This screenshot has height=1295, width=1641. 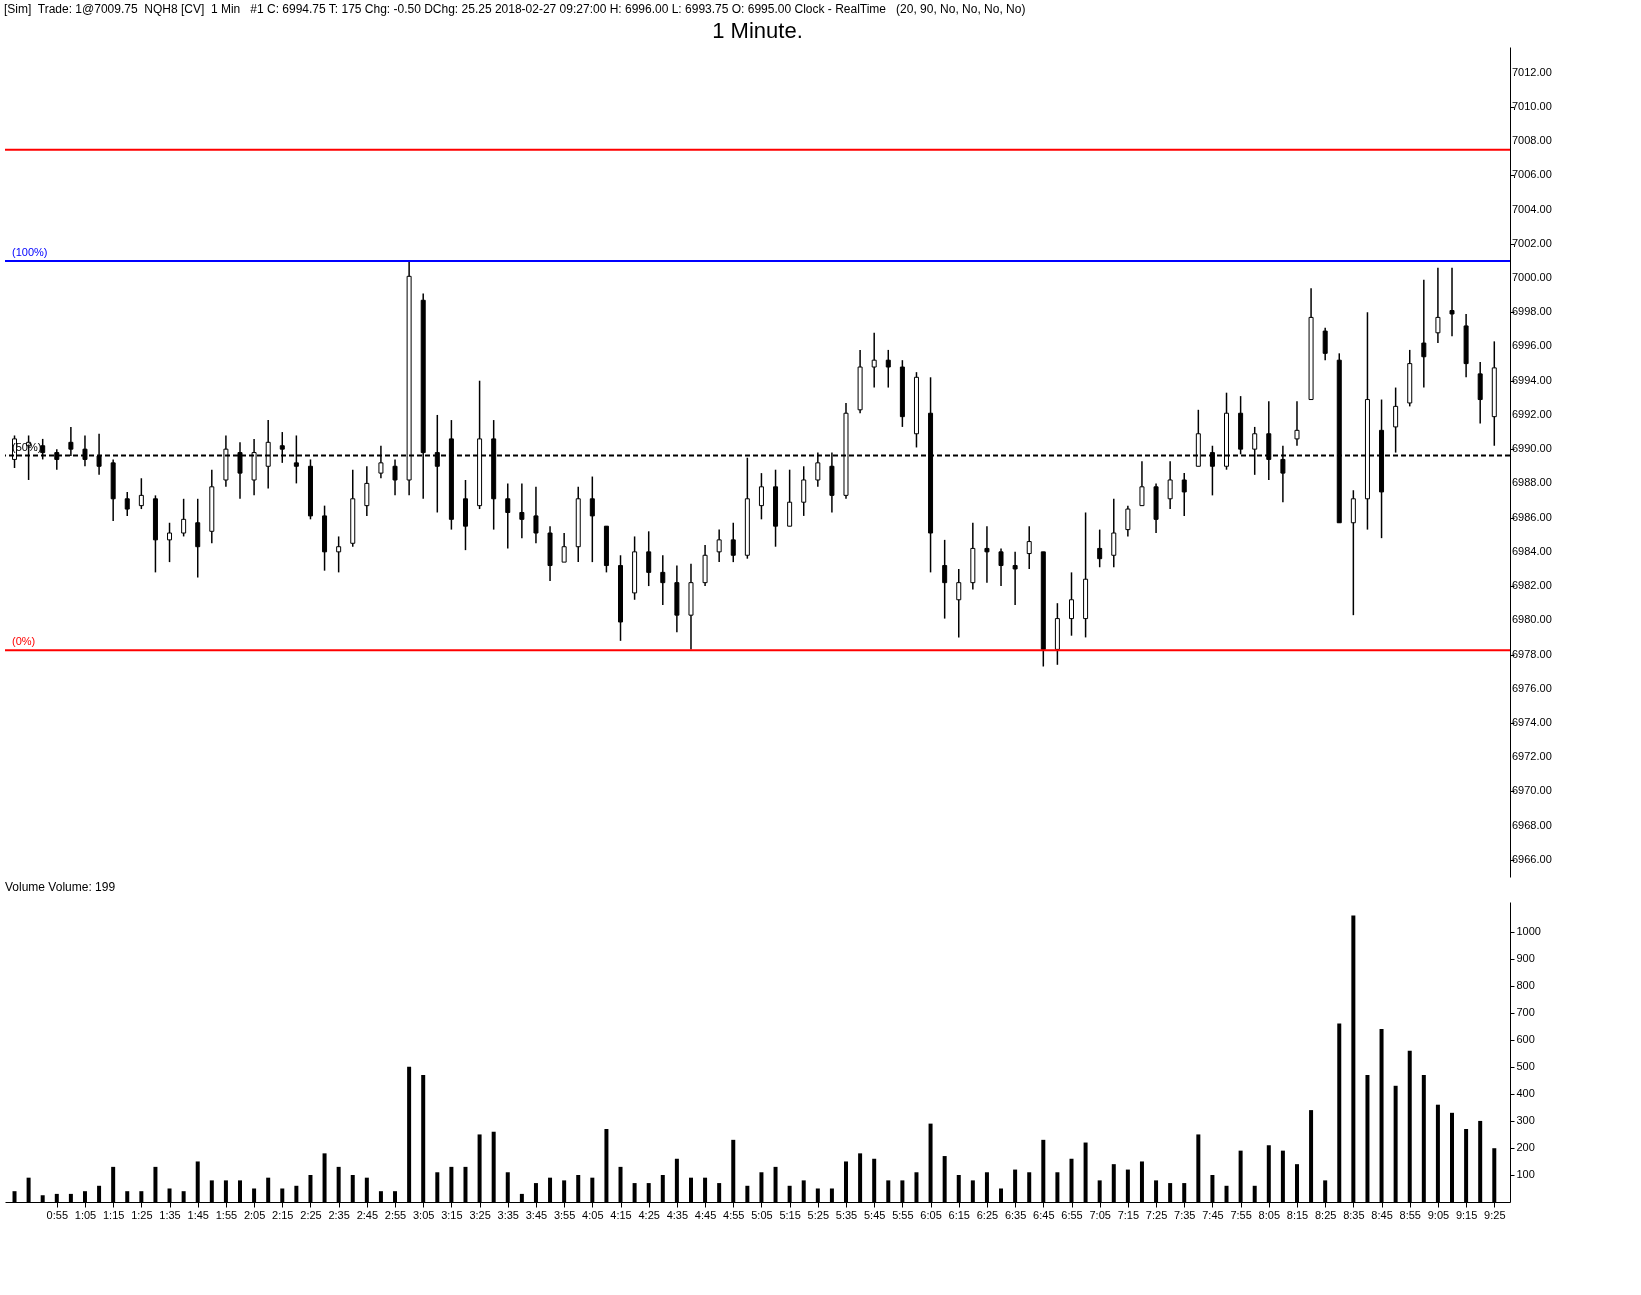 I want to click on y-tick-label: 300, so click(x=1525, y=1120).